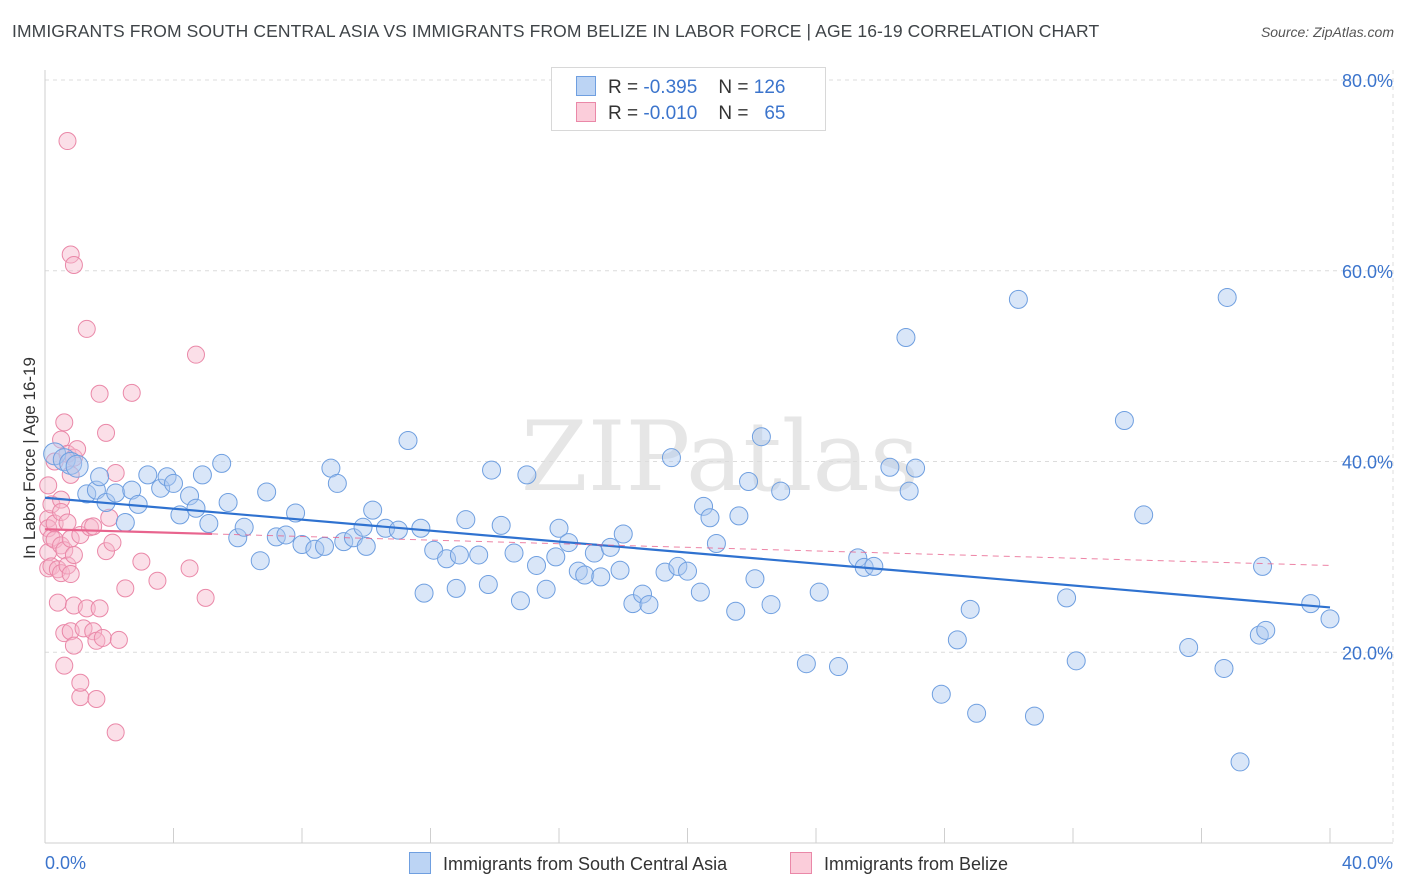  Describe the element at coordinates (733, 87) in the screenshot. I see `legend-n-label: N =` at that location.